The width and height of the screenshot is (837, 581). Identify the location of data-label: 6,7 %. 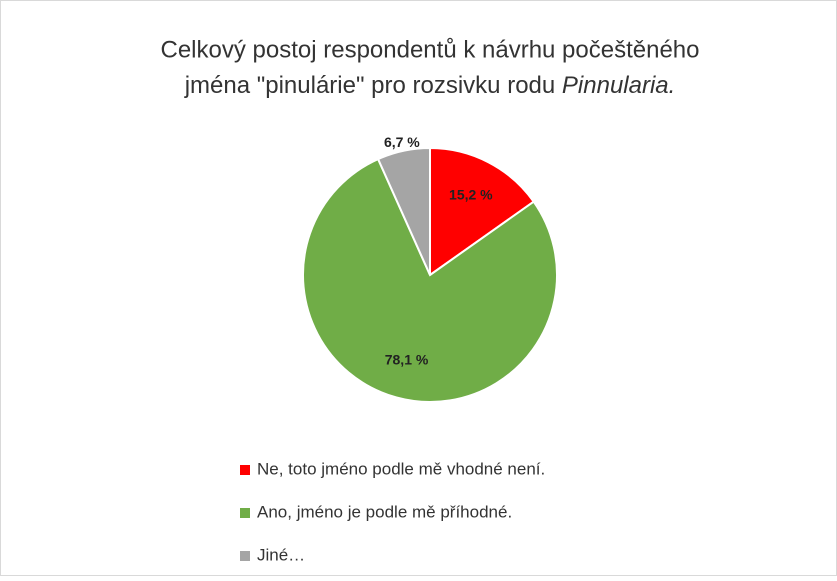
(402, 142).